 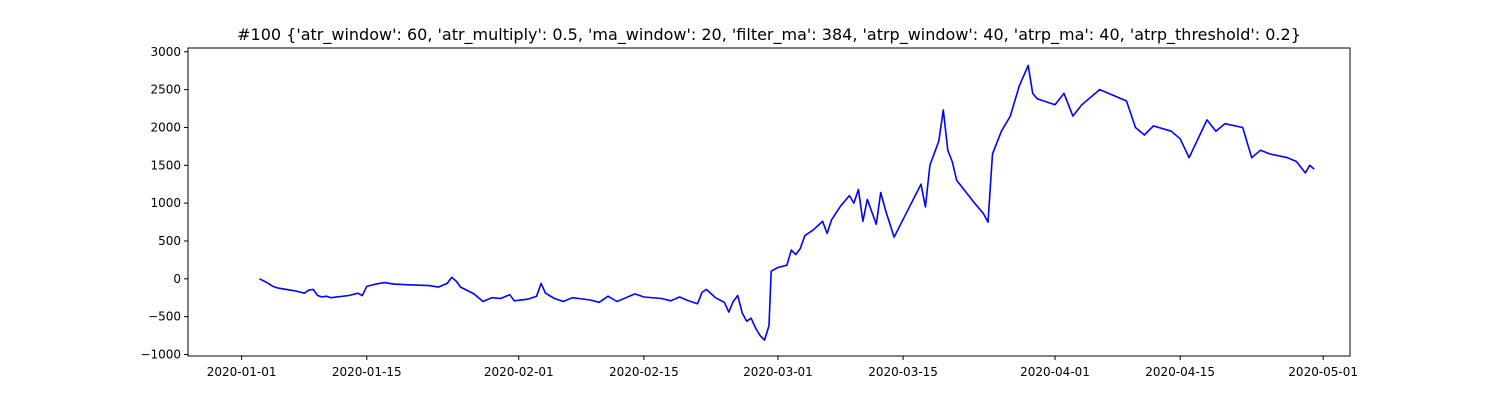 What do you see at coordinates (903, 372) in the screenshot?
I see `x-tick-label: 2020-03-15` at bounding box center [903, 372].